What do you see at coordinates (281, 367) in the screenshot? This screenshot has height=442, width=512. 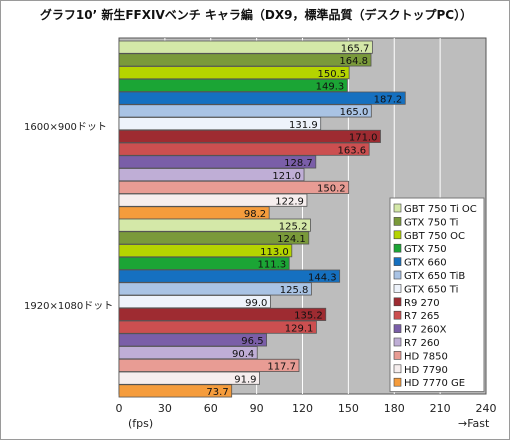 I see `bar-value-label: 117.7` at bounding box center [281, 367].